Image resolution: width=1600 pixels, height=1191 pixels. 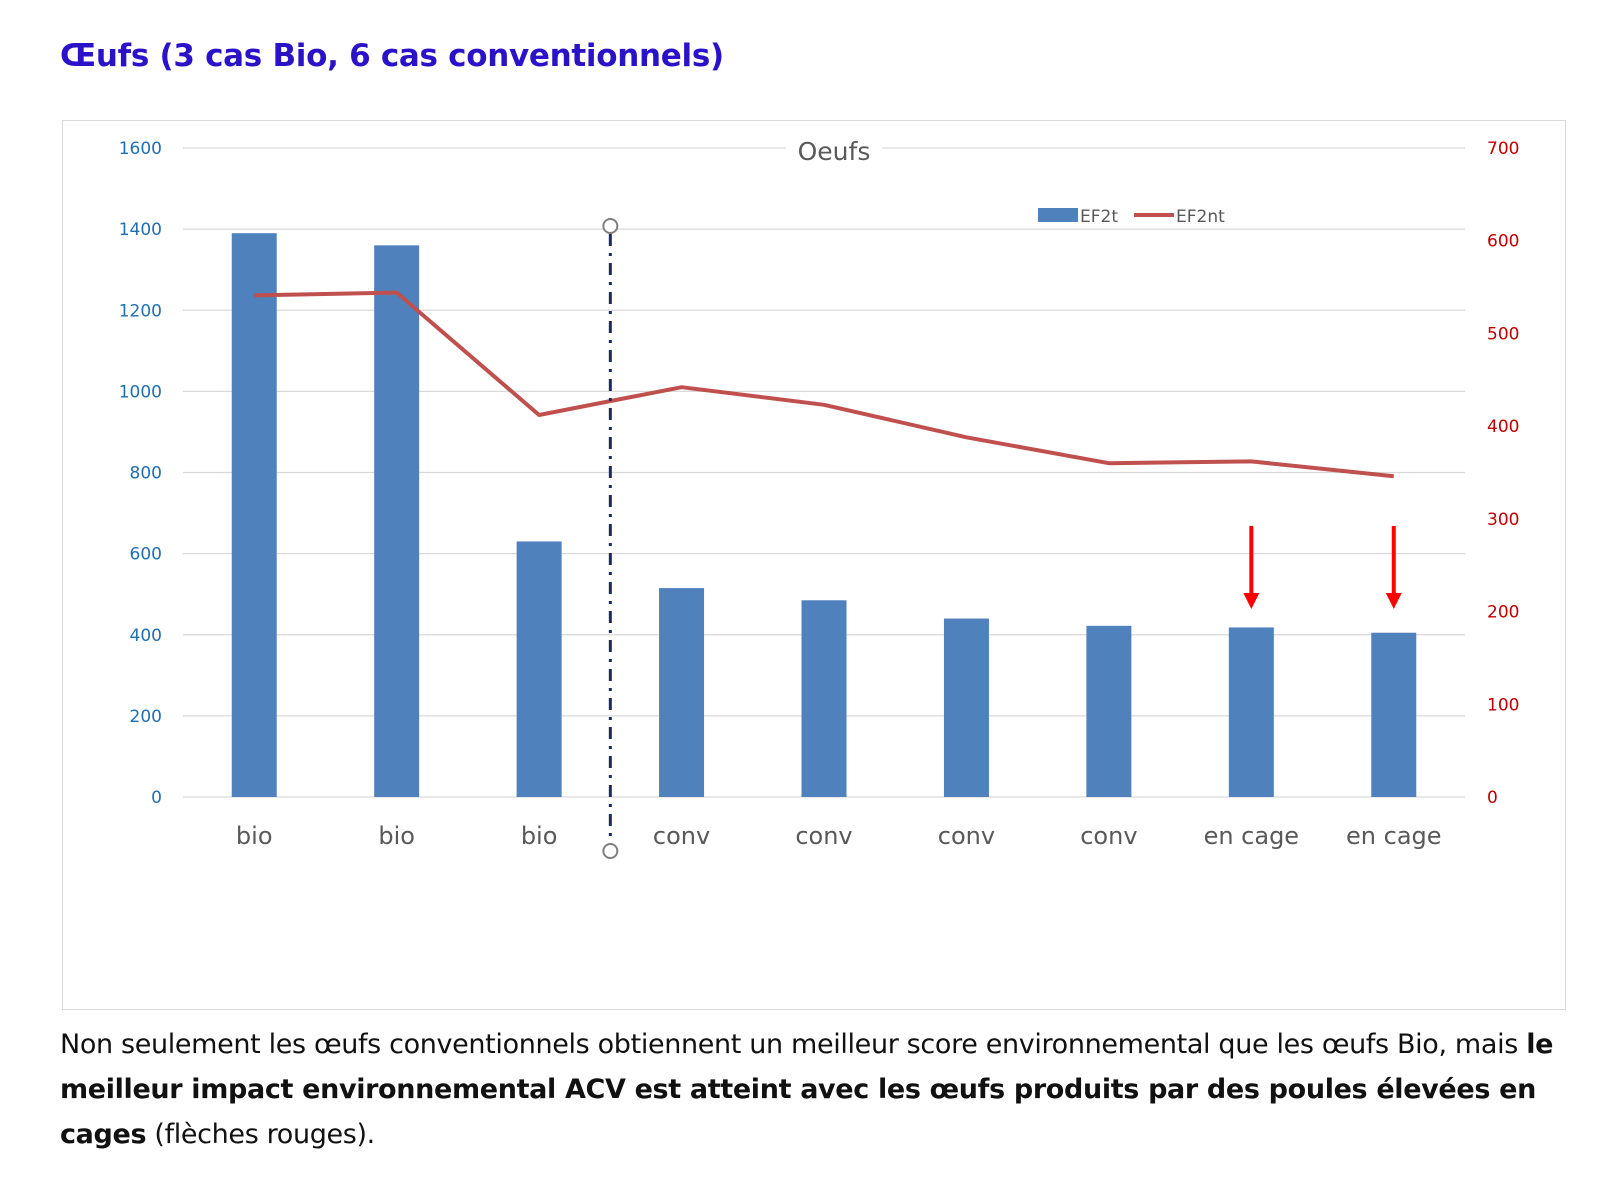 What do you see at coordinates (392, 56) in the screenshot?
I see `page-heading: Œufs (3 cas Bio, 6 cas conventionnels)` at bounding box center [392, 56].